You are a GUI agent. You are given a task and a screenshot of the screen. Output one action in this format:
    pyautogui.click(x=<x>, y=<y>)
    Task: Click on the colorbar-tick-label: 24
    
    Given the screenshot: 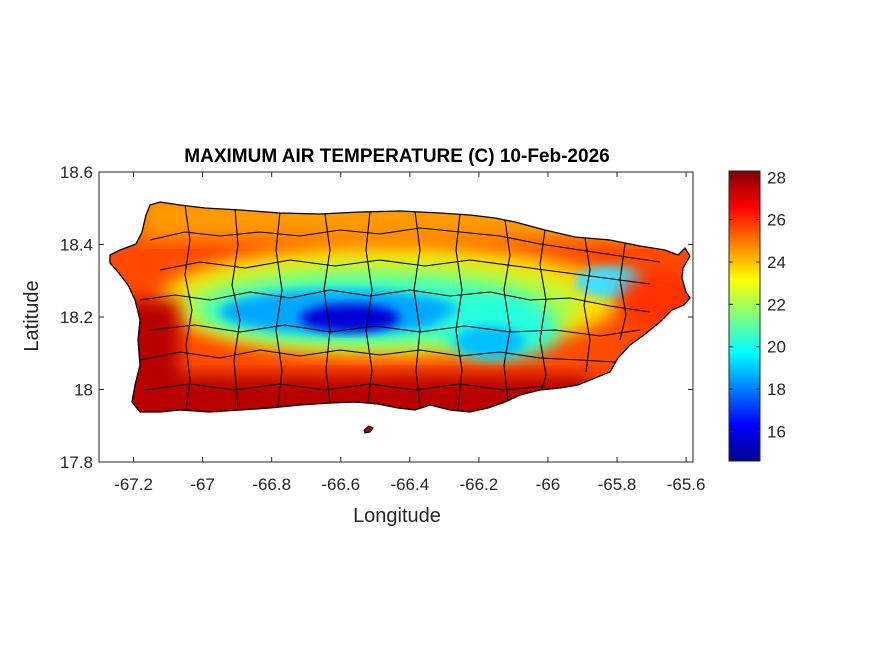 What is the action you would take?
    pyautogui.click(x=776, y=262)
    